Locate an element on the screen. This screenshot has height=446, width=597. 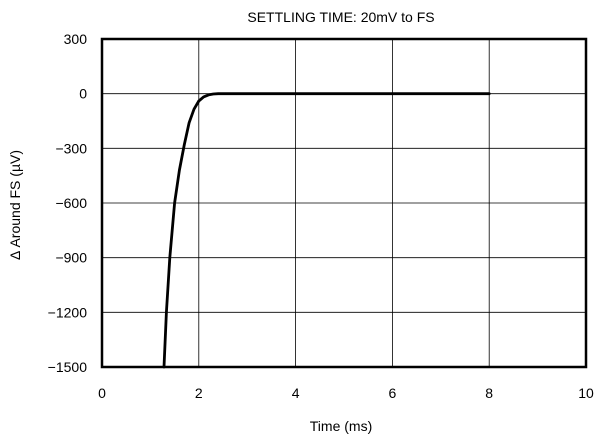
y-tick-label: −1500 is located at coordinates (68, 367).